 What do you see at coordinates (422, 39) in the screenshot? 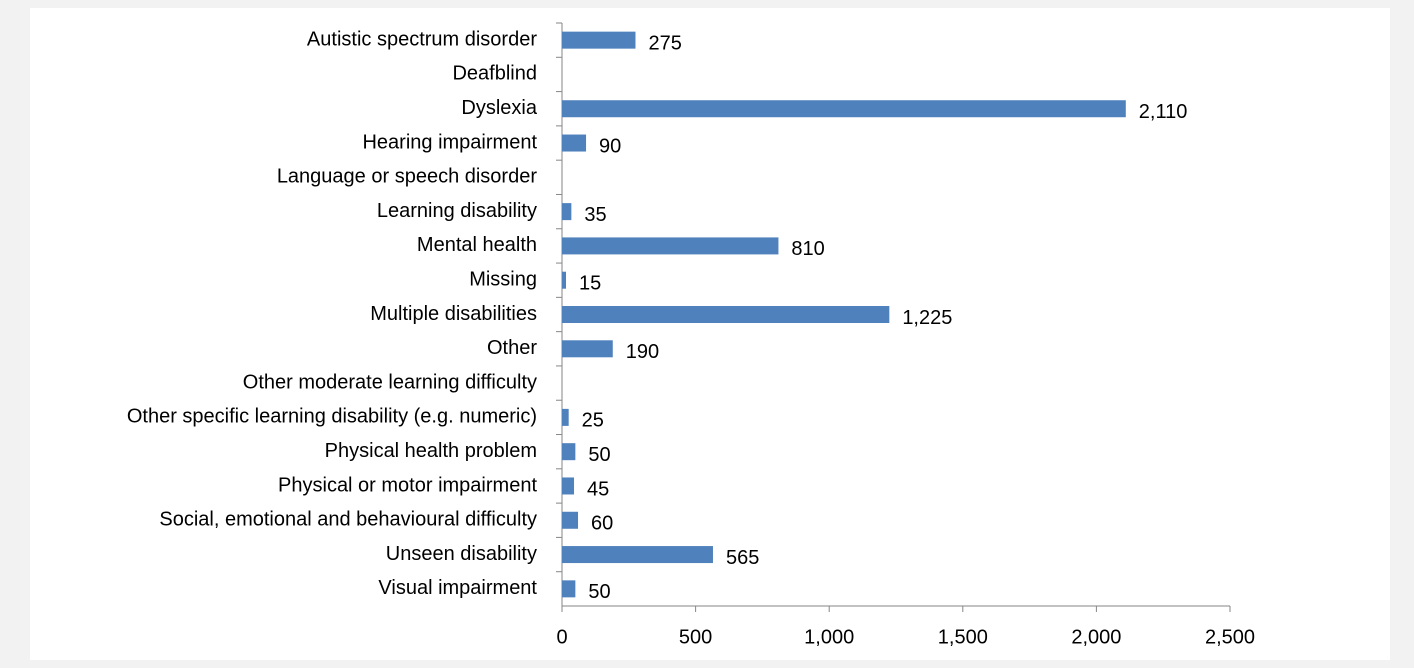
I see `y-tick-label: Autistic spectrum disorder` at bounding box center [422, 39].